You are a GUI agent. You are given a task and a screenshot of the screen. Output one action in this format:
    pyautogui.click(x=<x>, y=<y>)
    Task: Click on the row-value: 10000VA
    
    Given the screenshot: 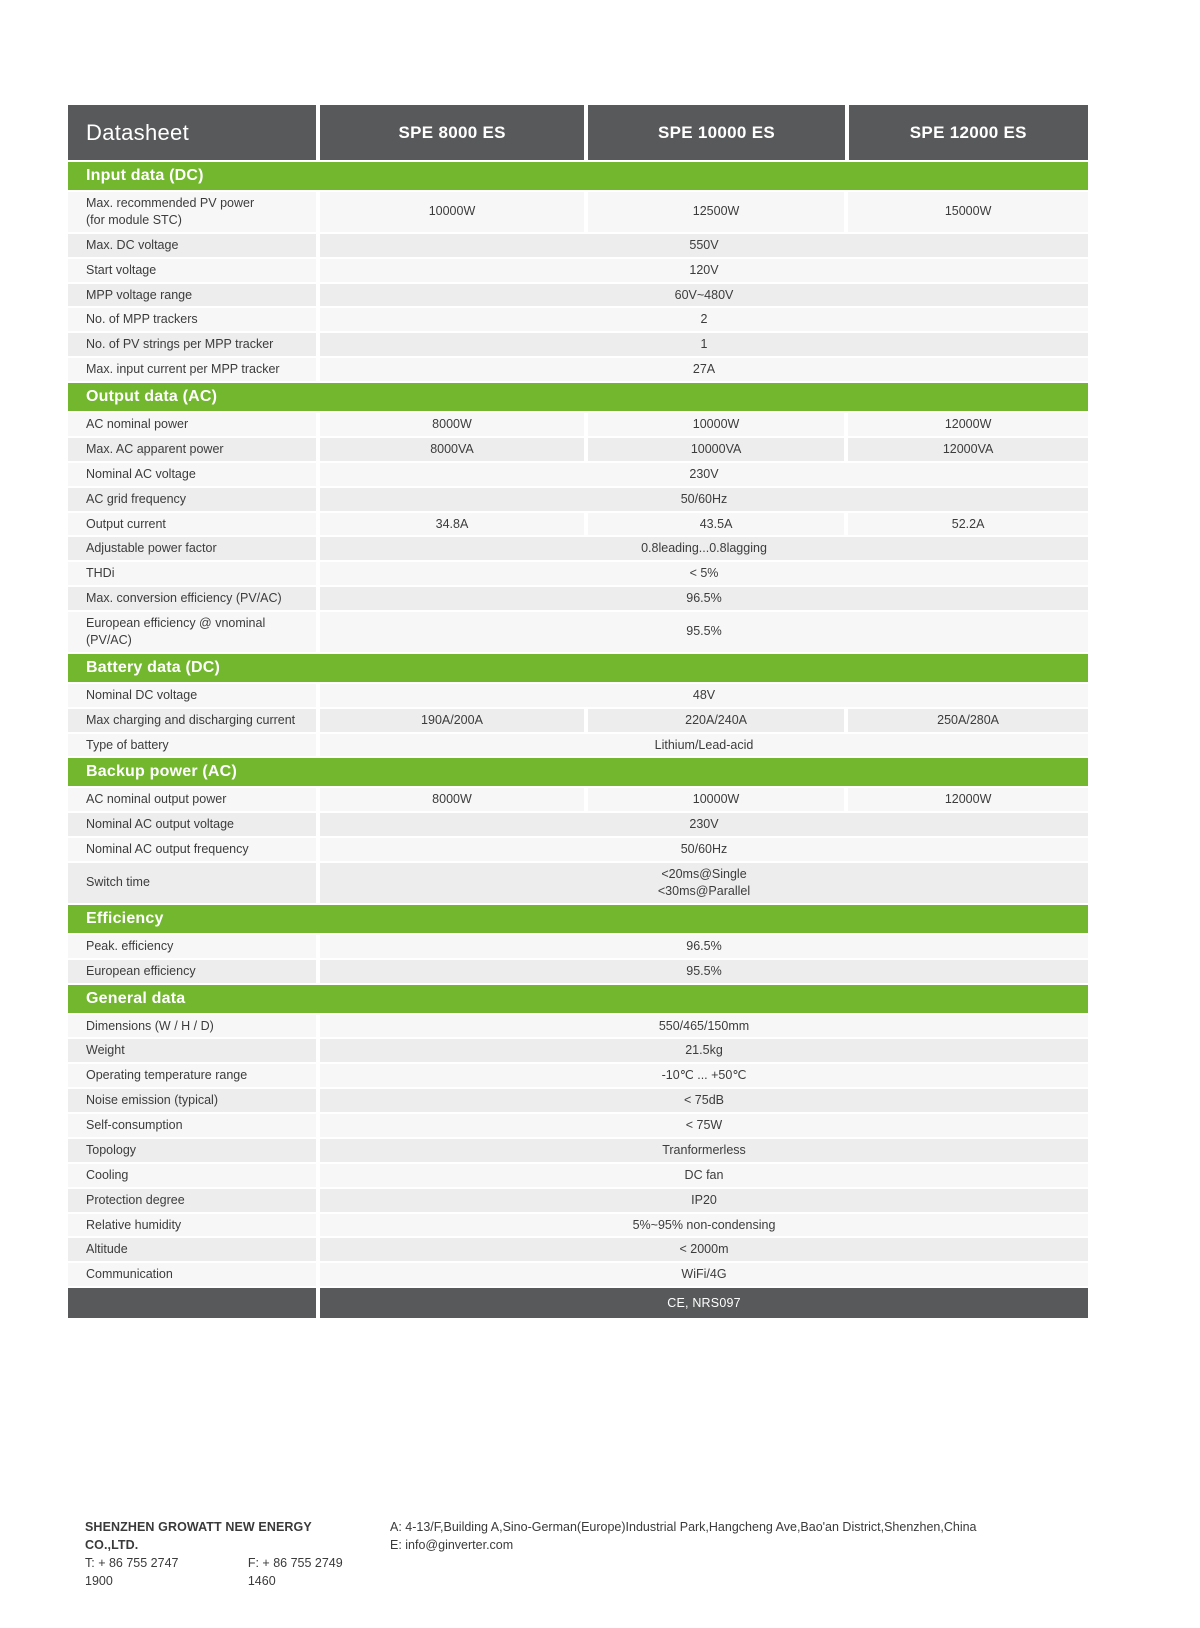 What is the action you would take?
    pyautogui.click(x=716, y=449)
    